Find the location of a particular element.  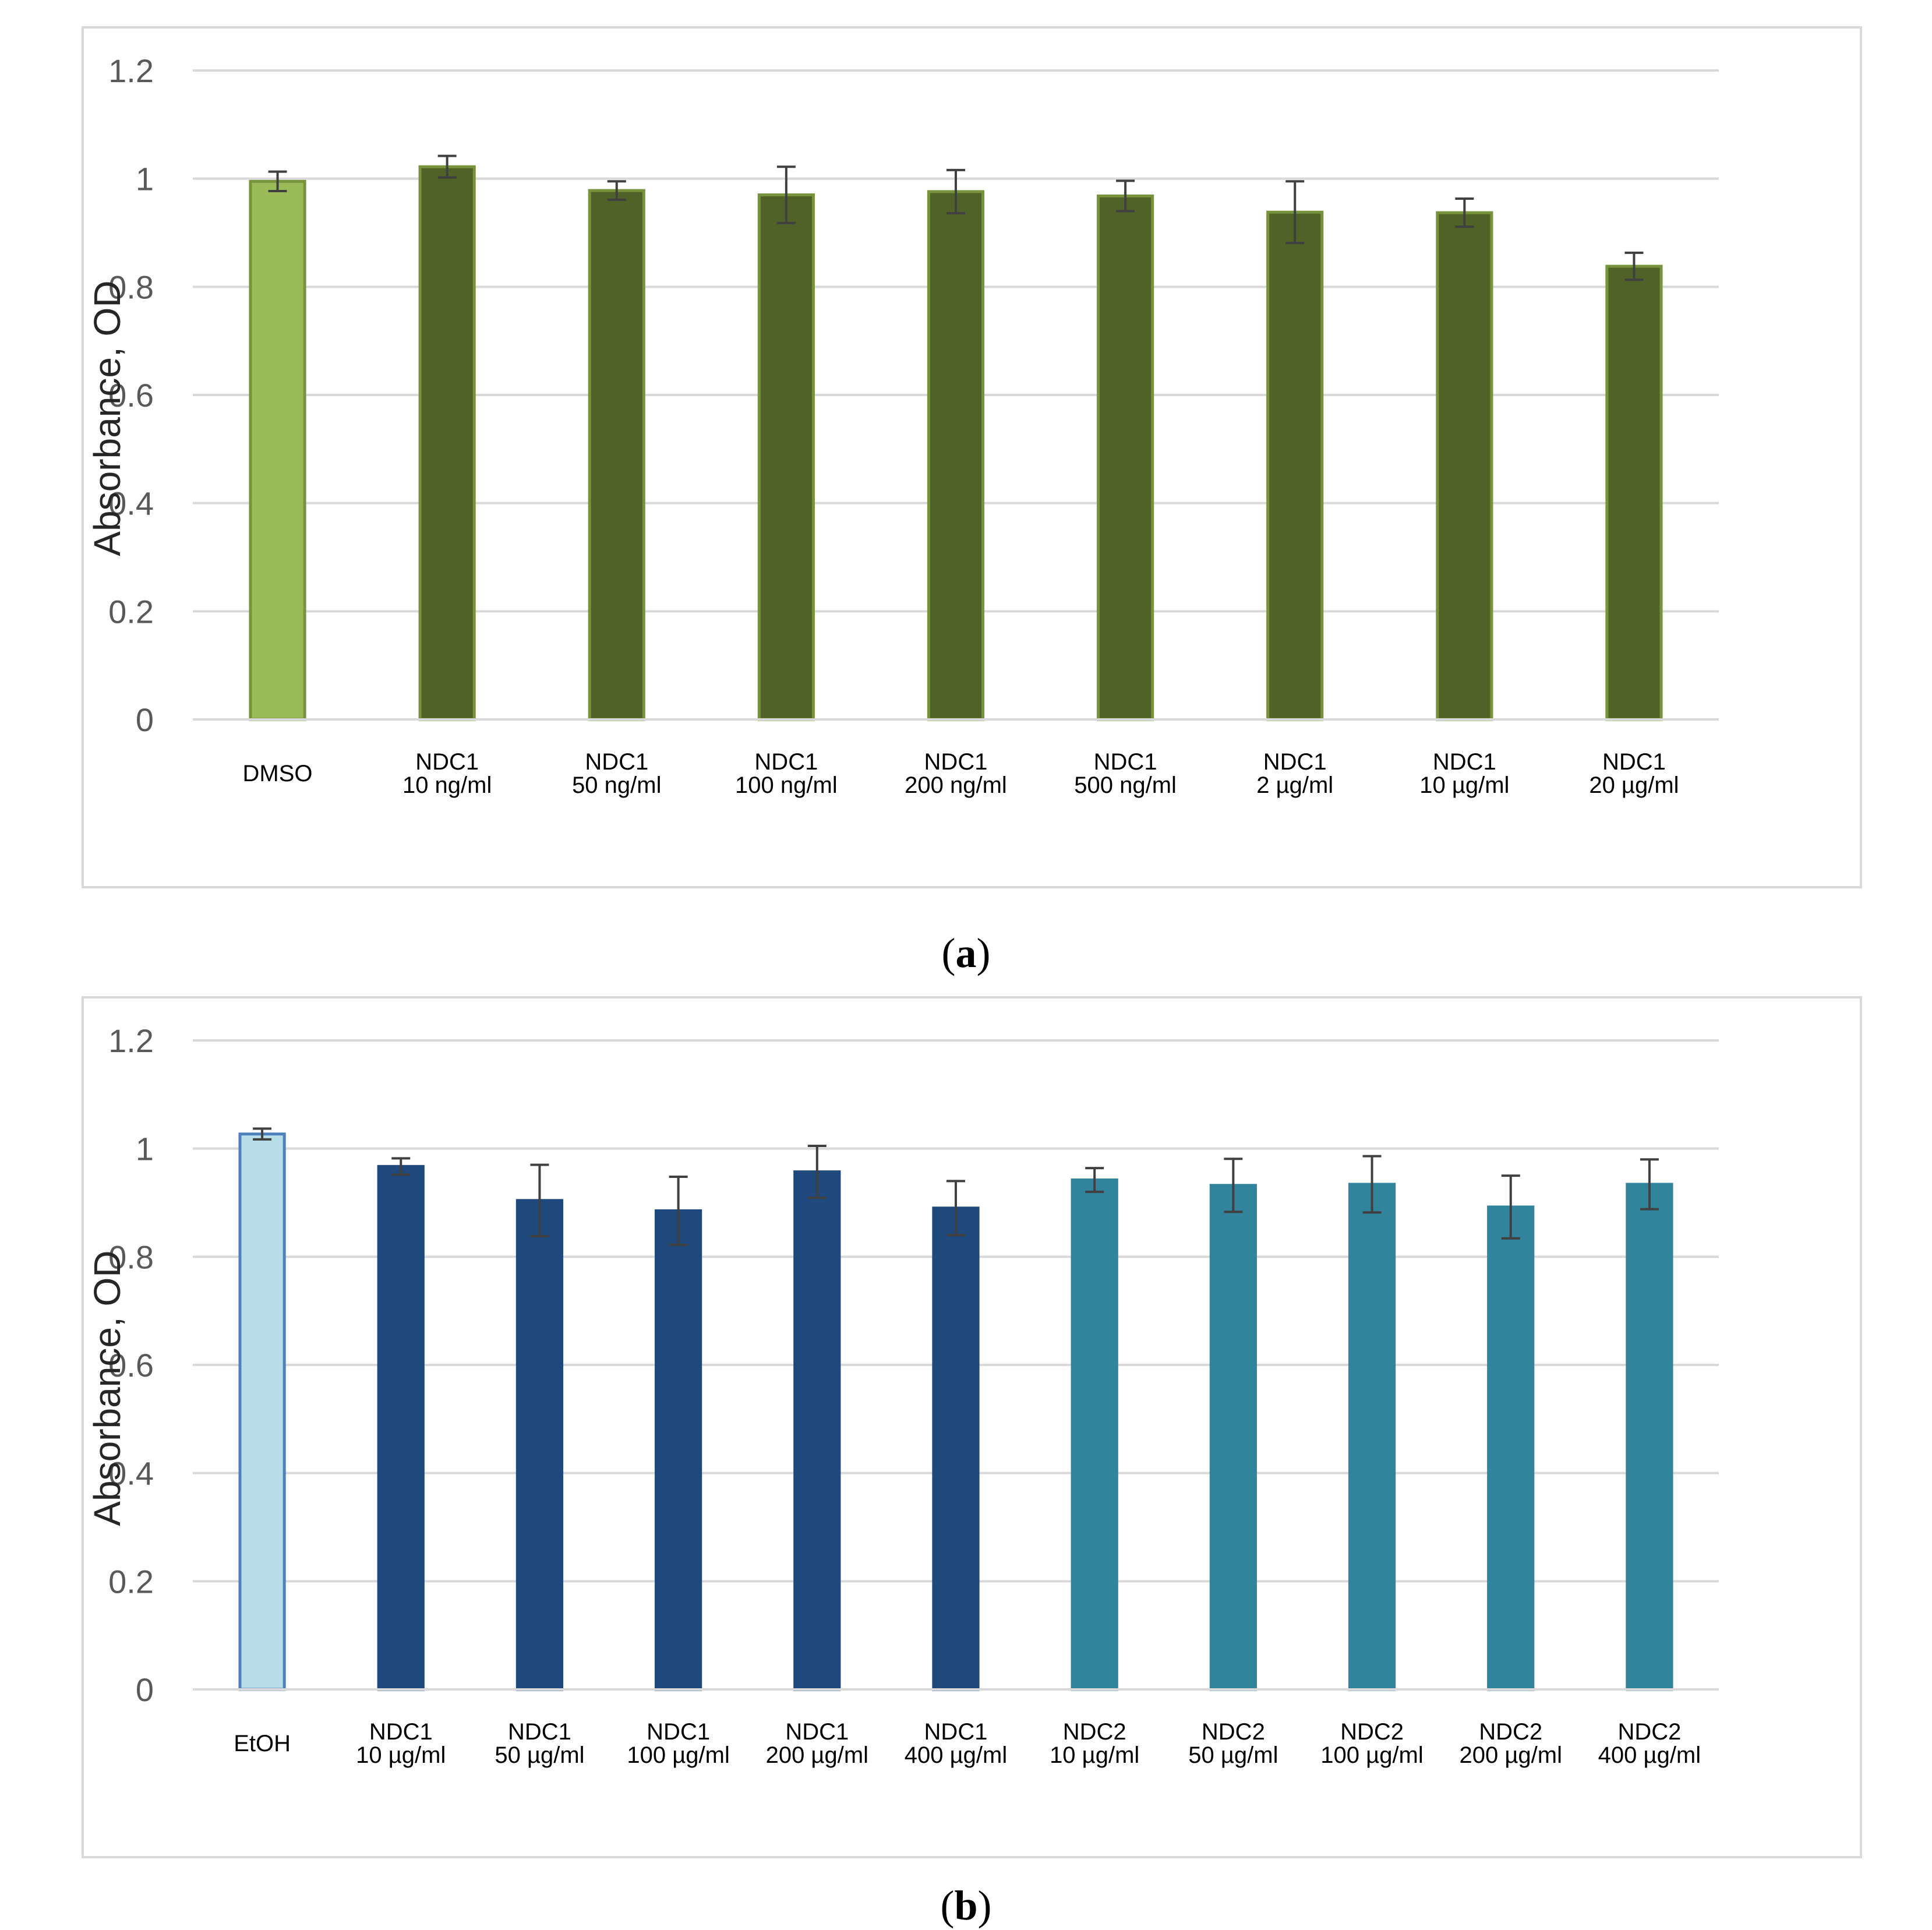

x-tick-label: 500 ng/ml is located at coordinates (1125, 785).